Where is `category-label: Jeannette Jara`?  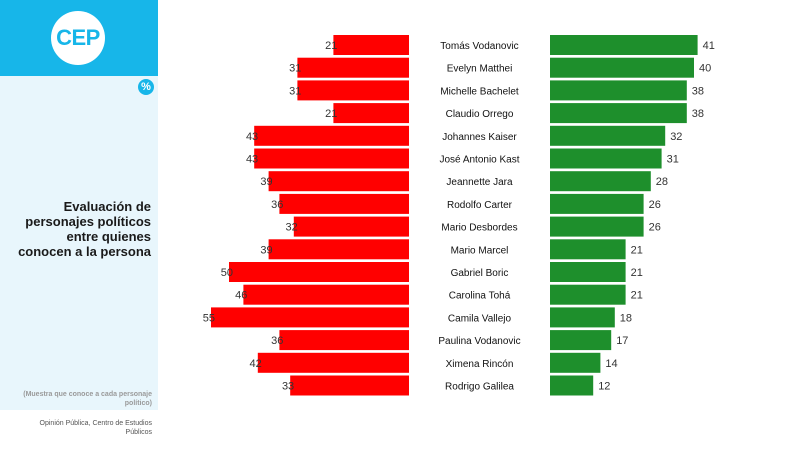 category-label: Jeannette Jara is located at coordinates (479, 182).